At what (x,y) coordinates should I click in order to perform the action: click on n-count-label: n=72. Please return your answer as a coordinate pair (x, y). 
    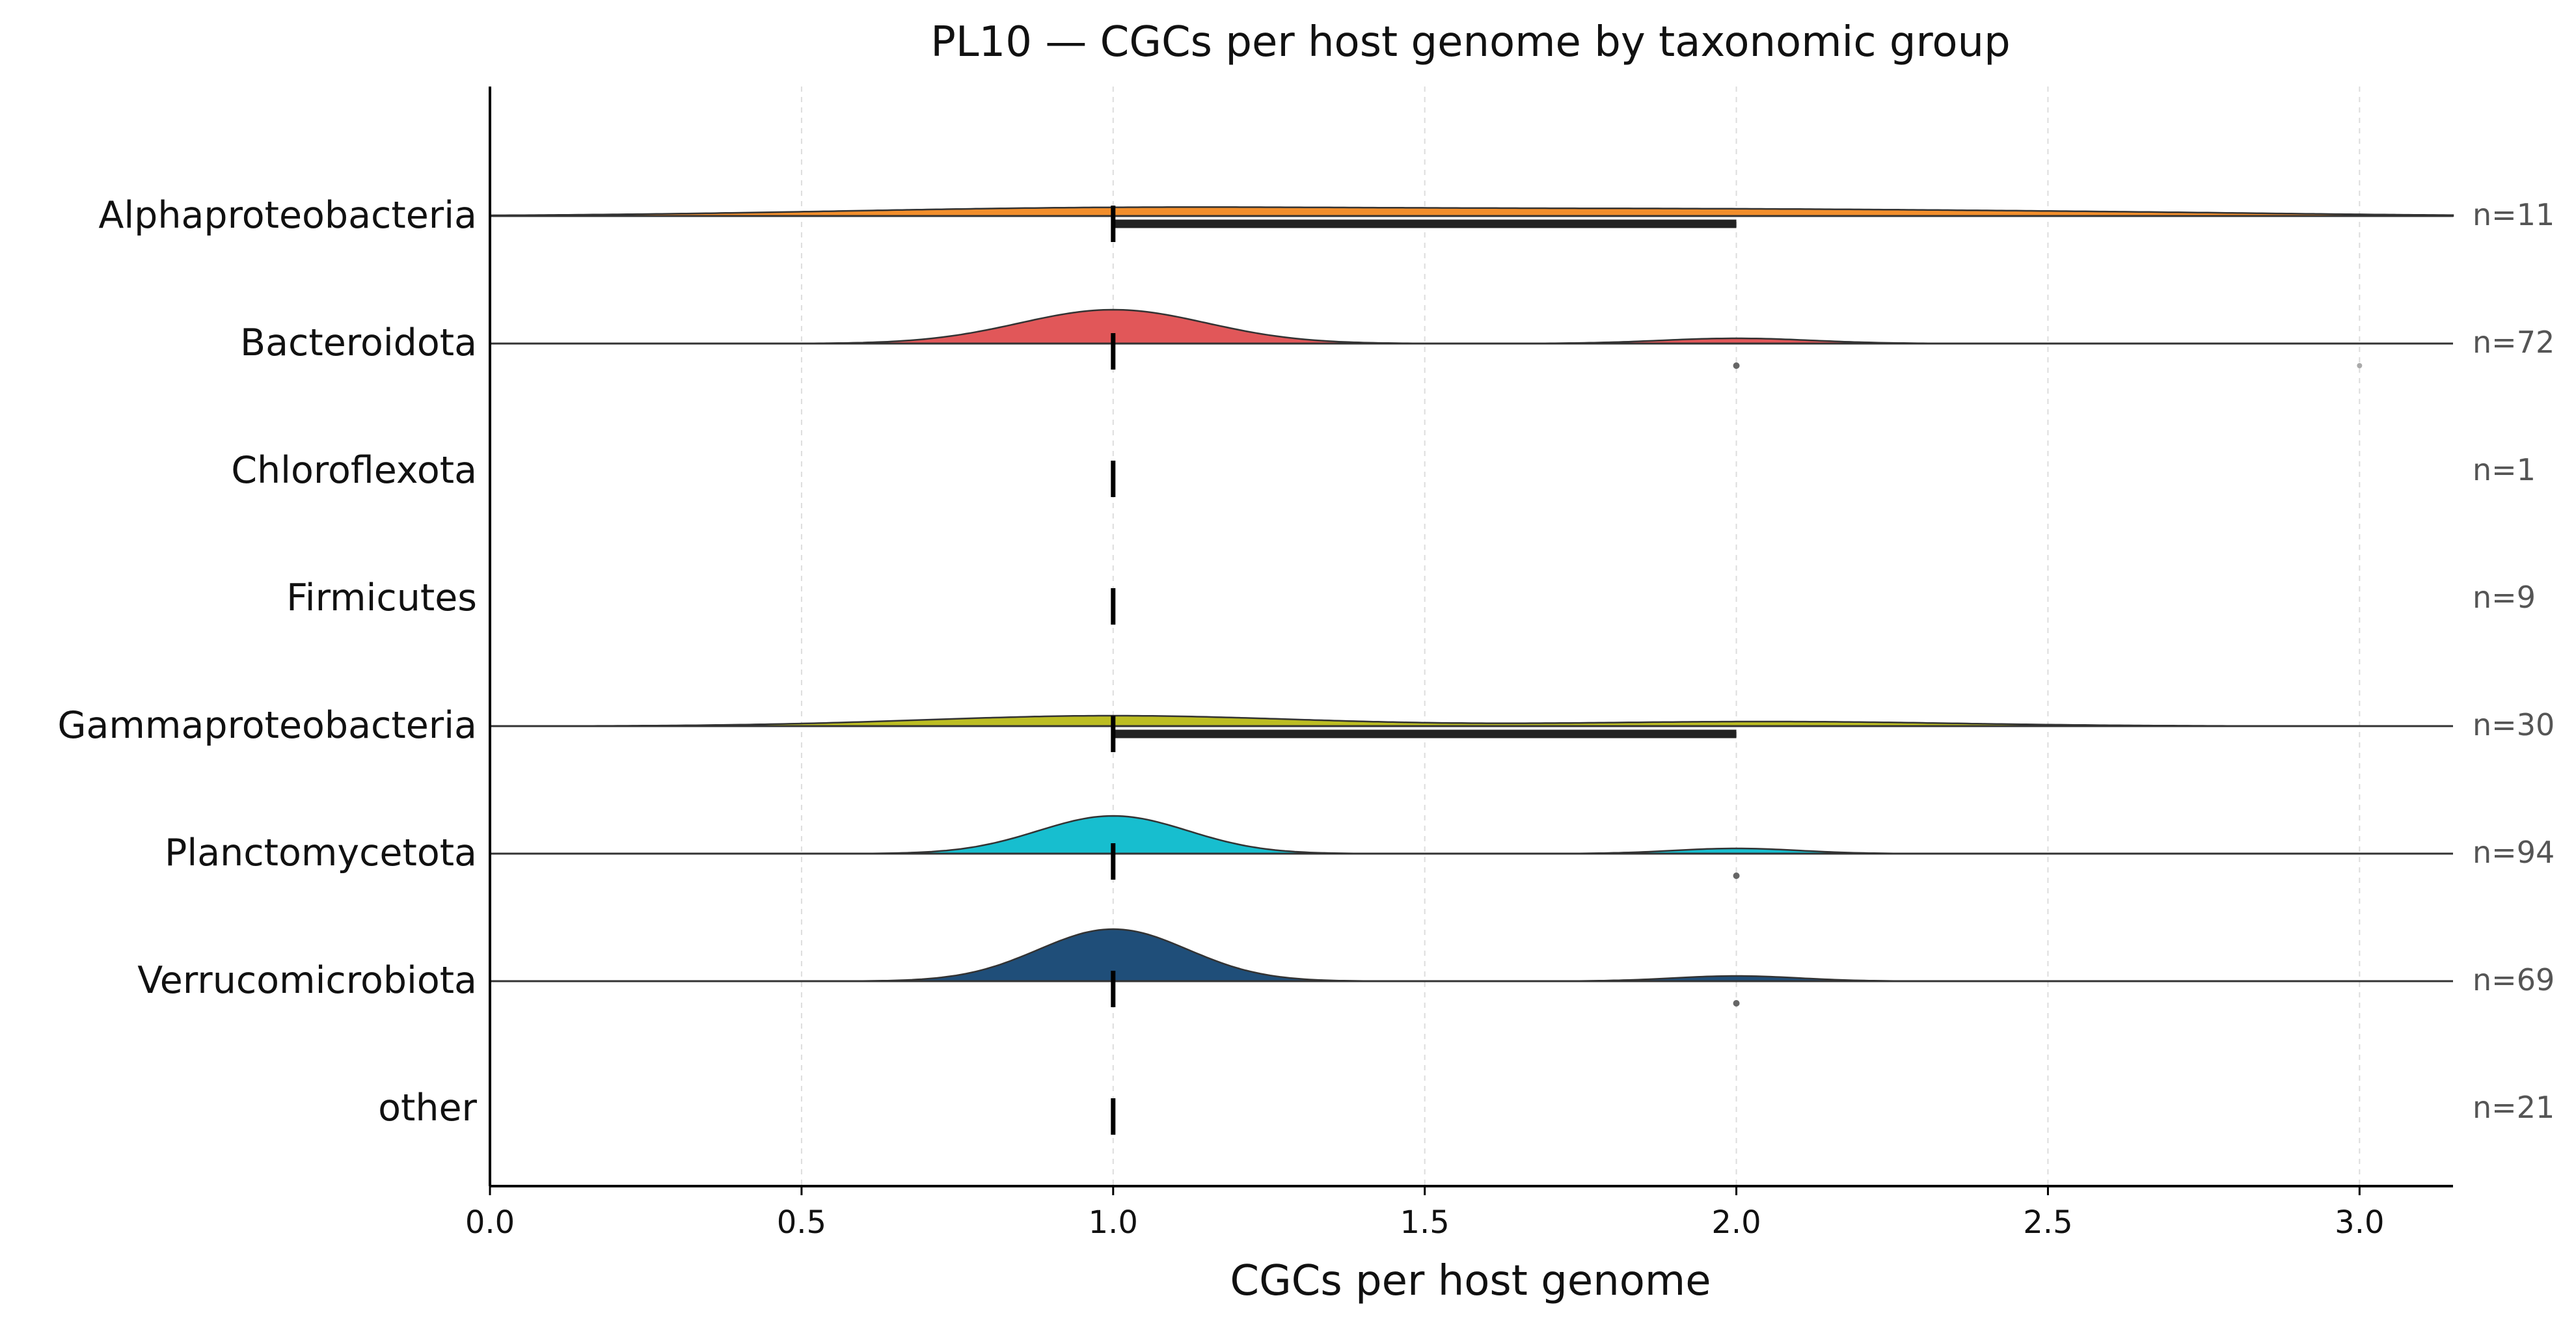
    Looking at the image, I should click on (2514, 343).